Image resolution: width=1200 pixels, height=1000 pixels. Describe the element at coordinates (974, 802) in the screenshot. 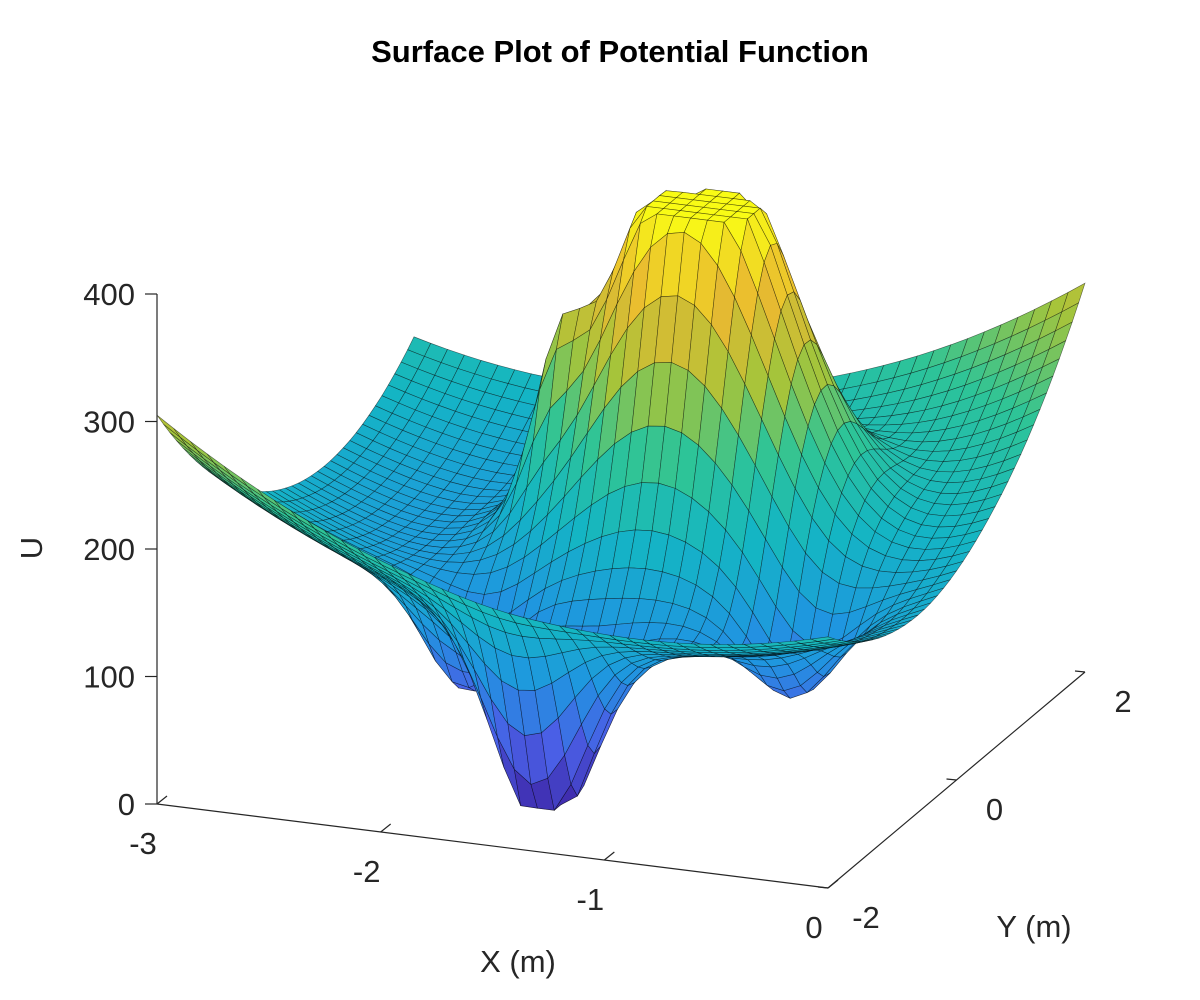

I see `y-ticks: -2 0 2` at that location.